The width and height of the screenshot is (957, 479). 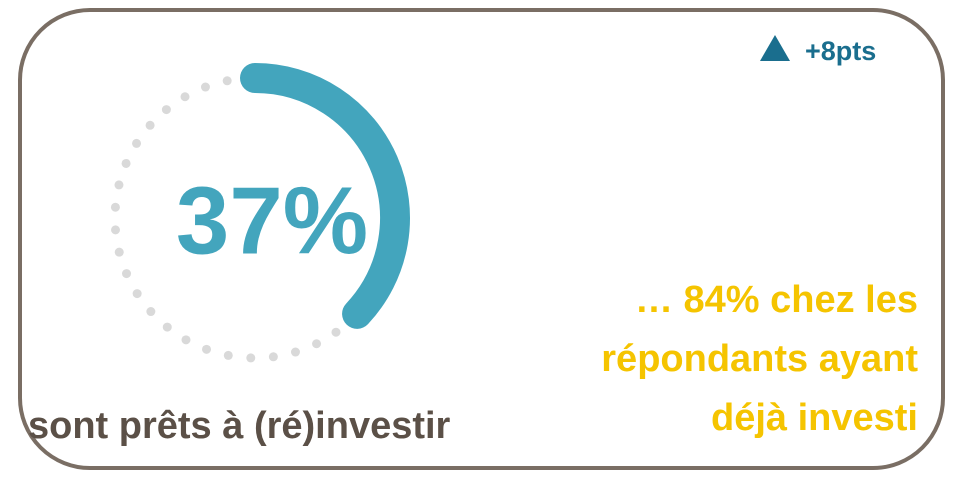 What do you see at coordinates (272, 220) in the screenshot?
I see `value-label: 37%` at bounding box center [272, 220].